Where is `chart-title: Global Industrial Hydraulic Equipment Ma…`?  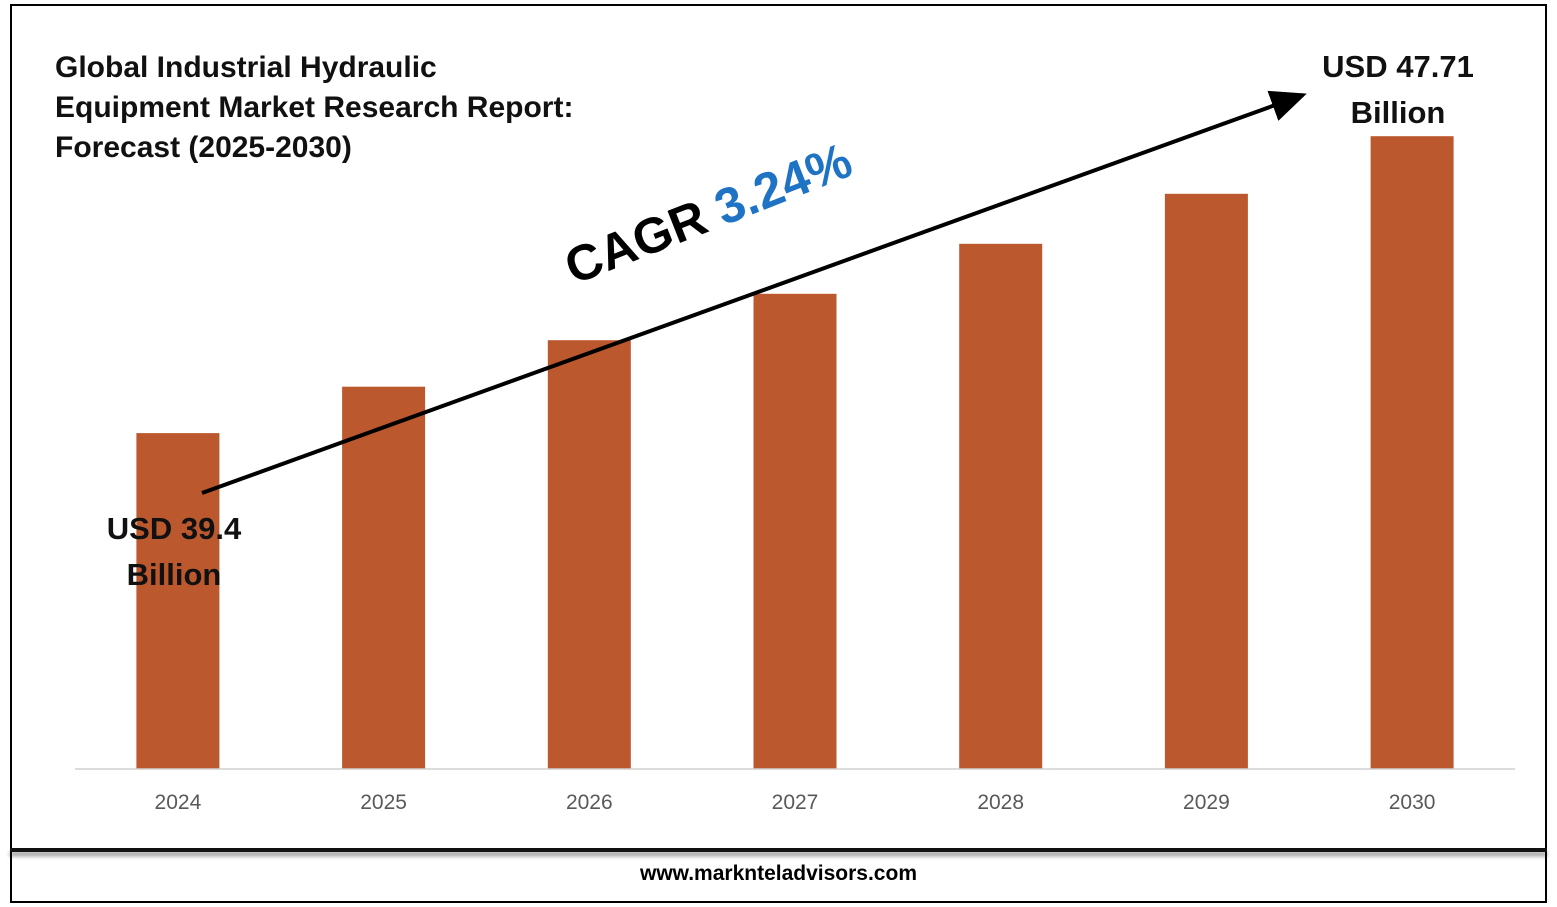
chart-title: Global Industrial Hydraulic Equipment Ma… is located at coordinates (365, 108).